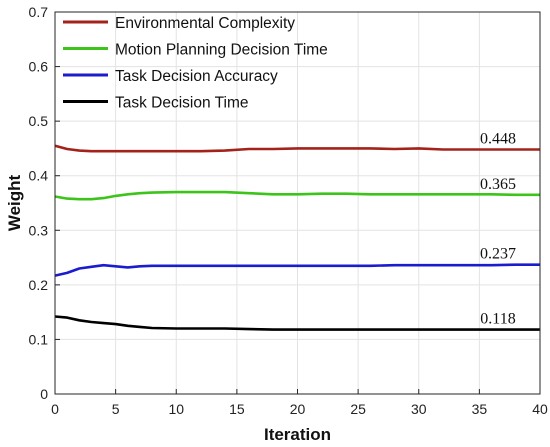 The image size is (550, 447). What do you see at coordinates (39, 67) in the screenshot?
I see `y-tick-label: 0.6` at bounding box center [39, 67].